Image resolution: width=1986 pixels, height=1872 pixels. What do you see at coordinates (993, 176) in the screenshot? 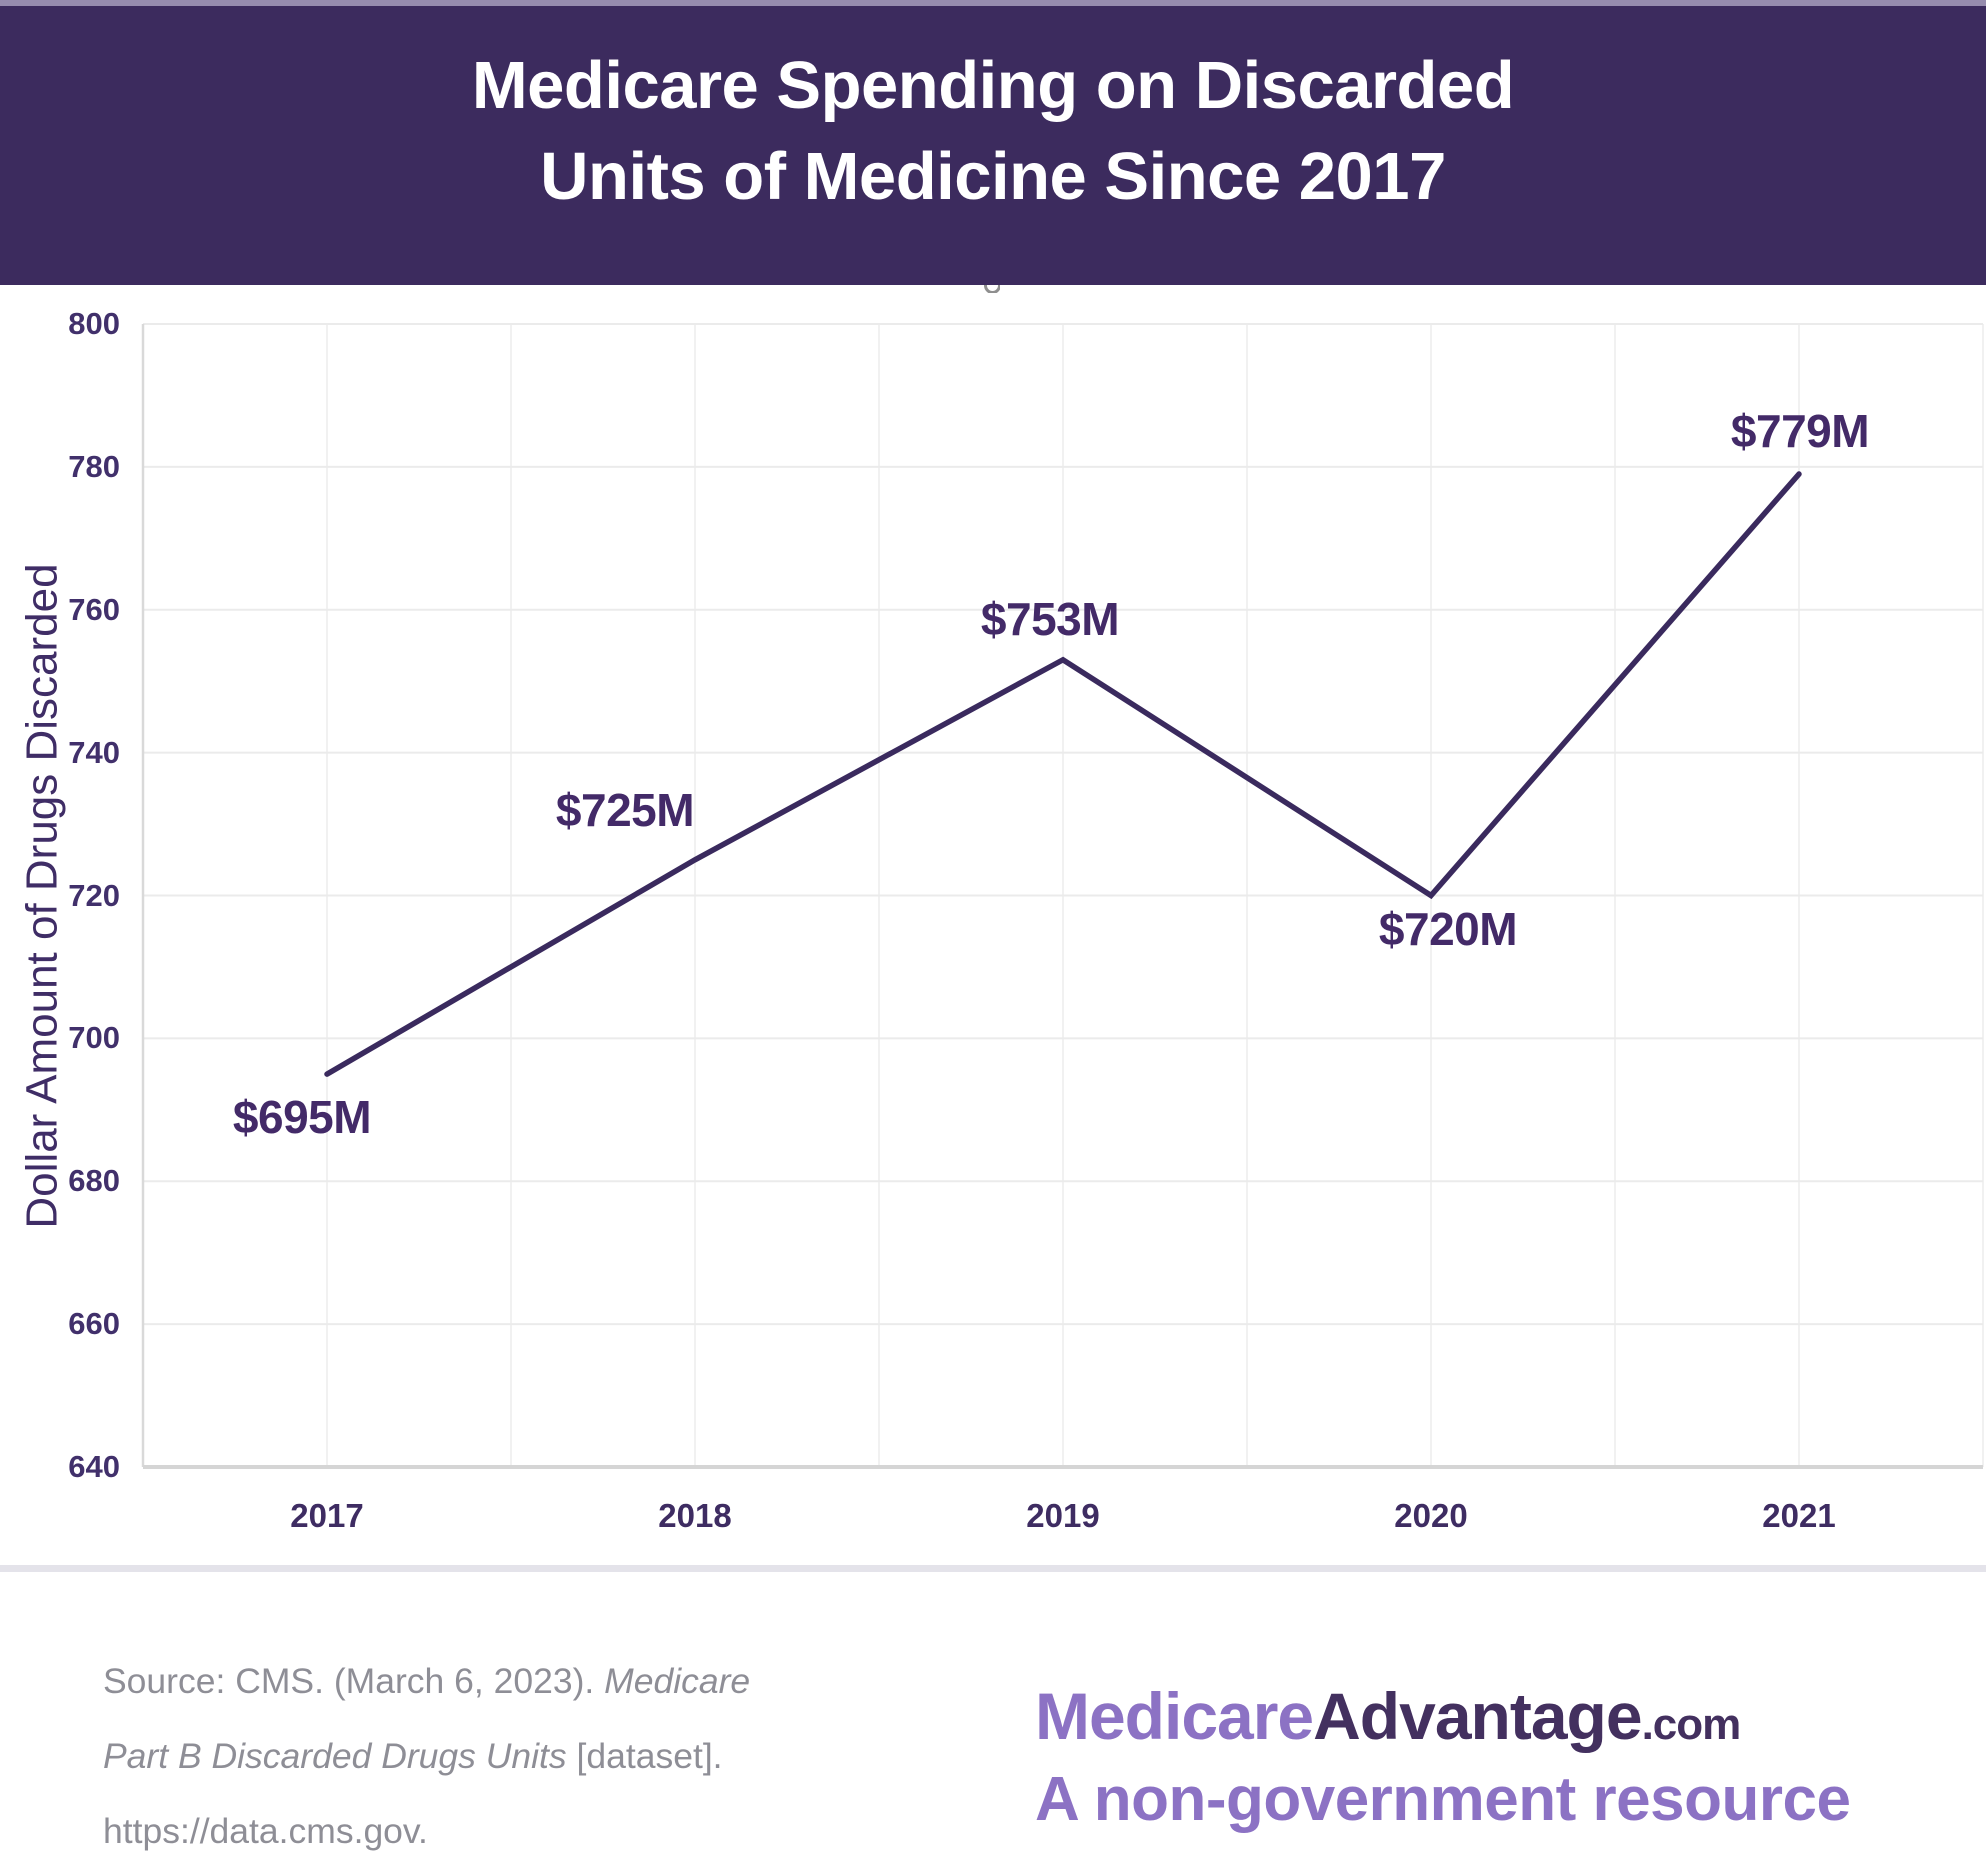
I see `chart-title-line2: Units of Medicine Since 2017` at bounding box center [993, 176].